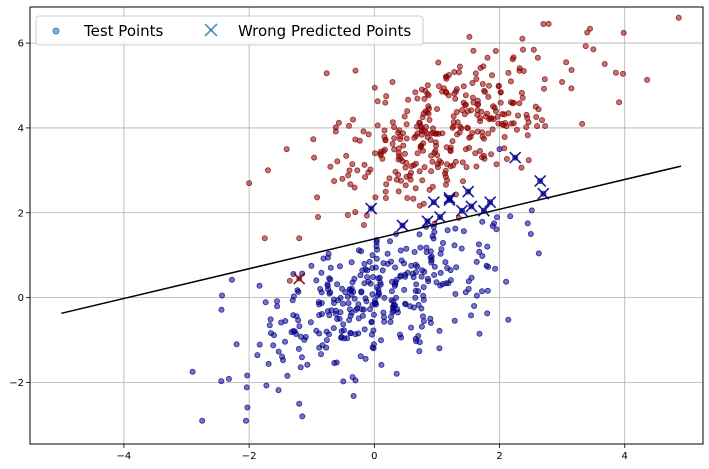  I want to click on legend-test-points-label: Test Points, so click(123, 31).